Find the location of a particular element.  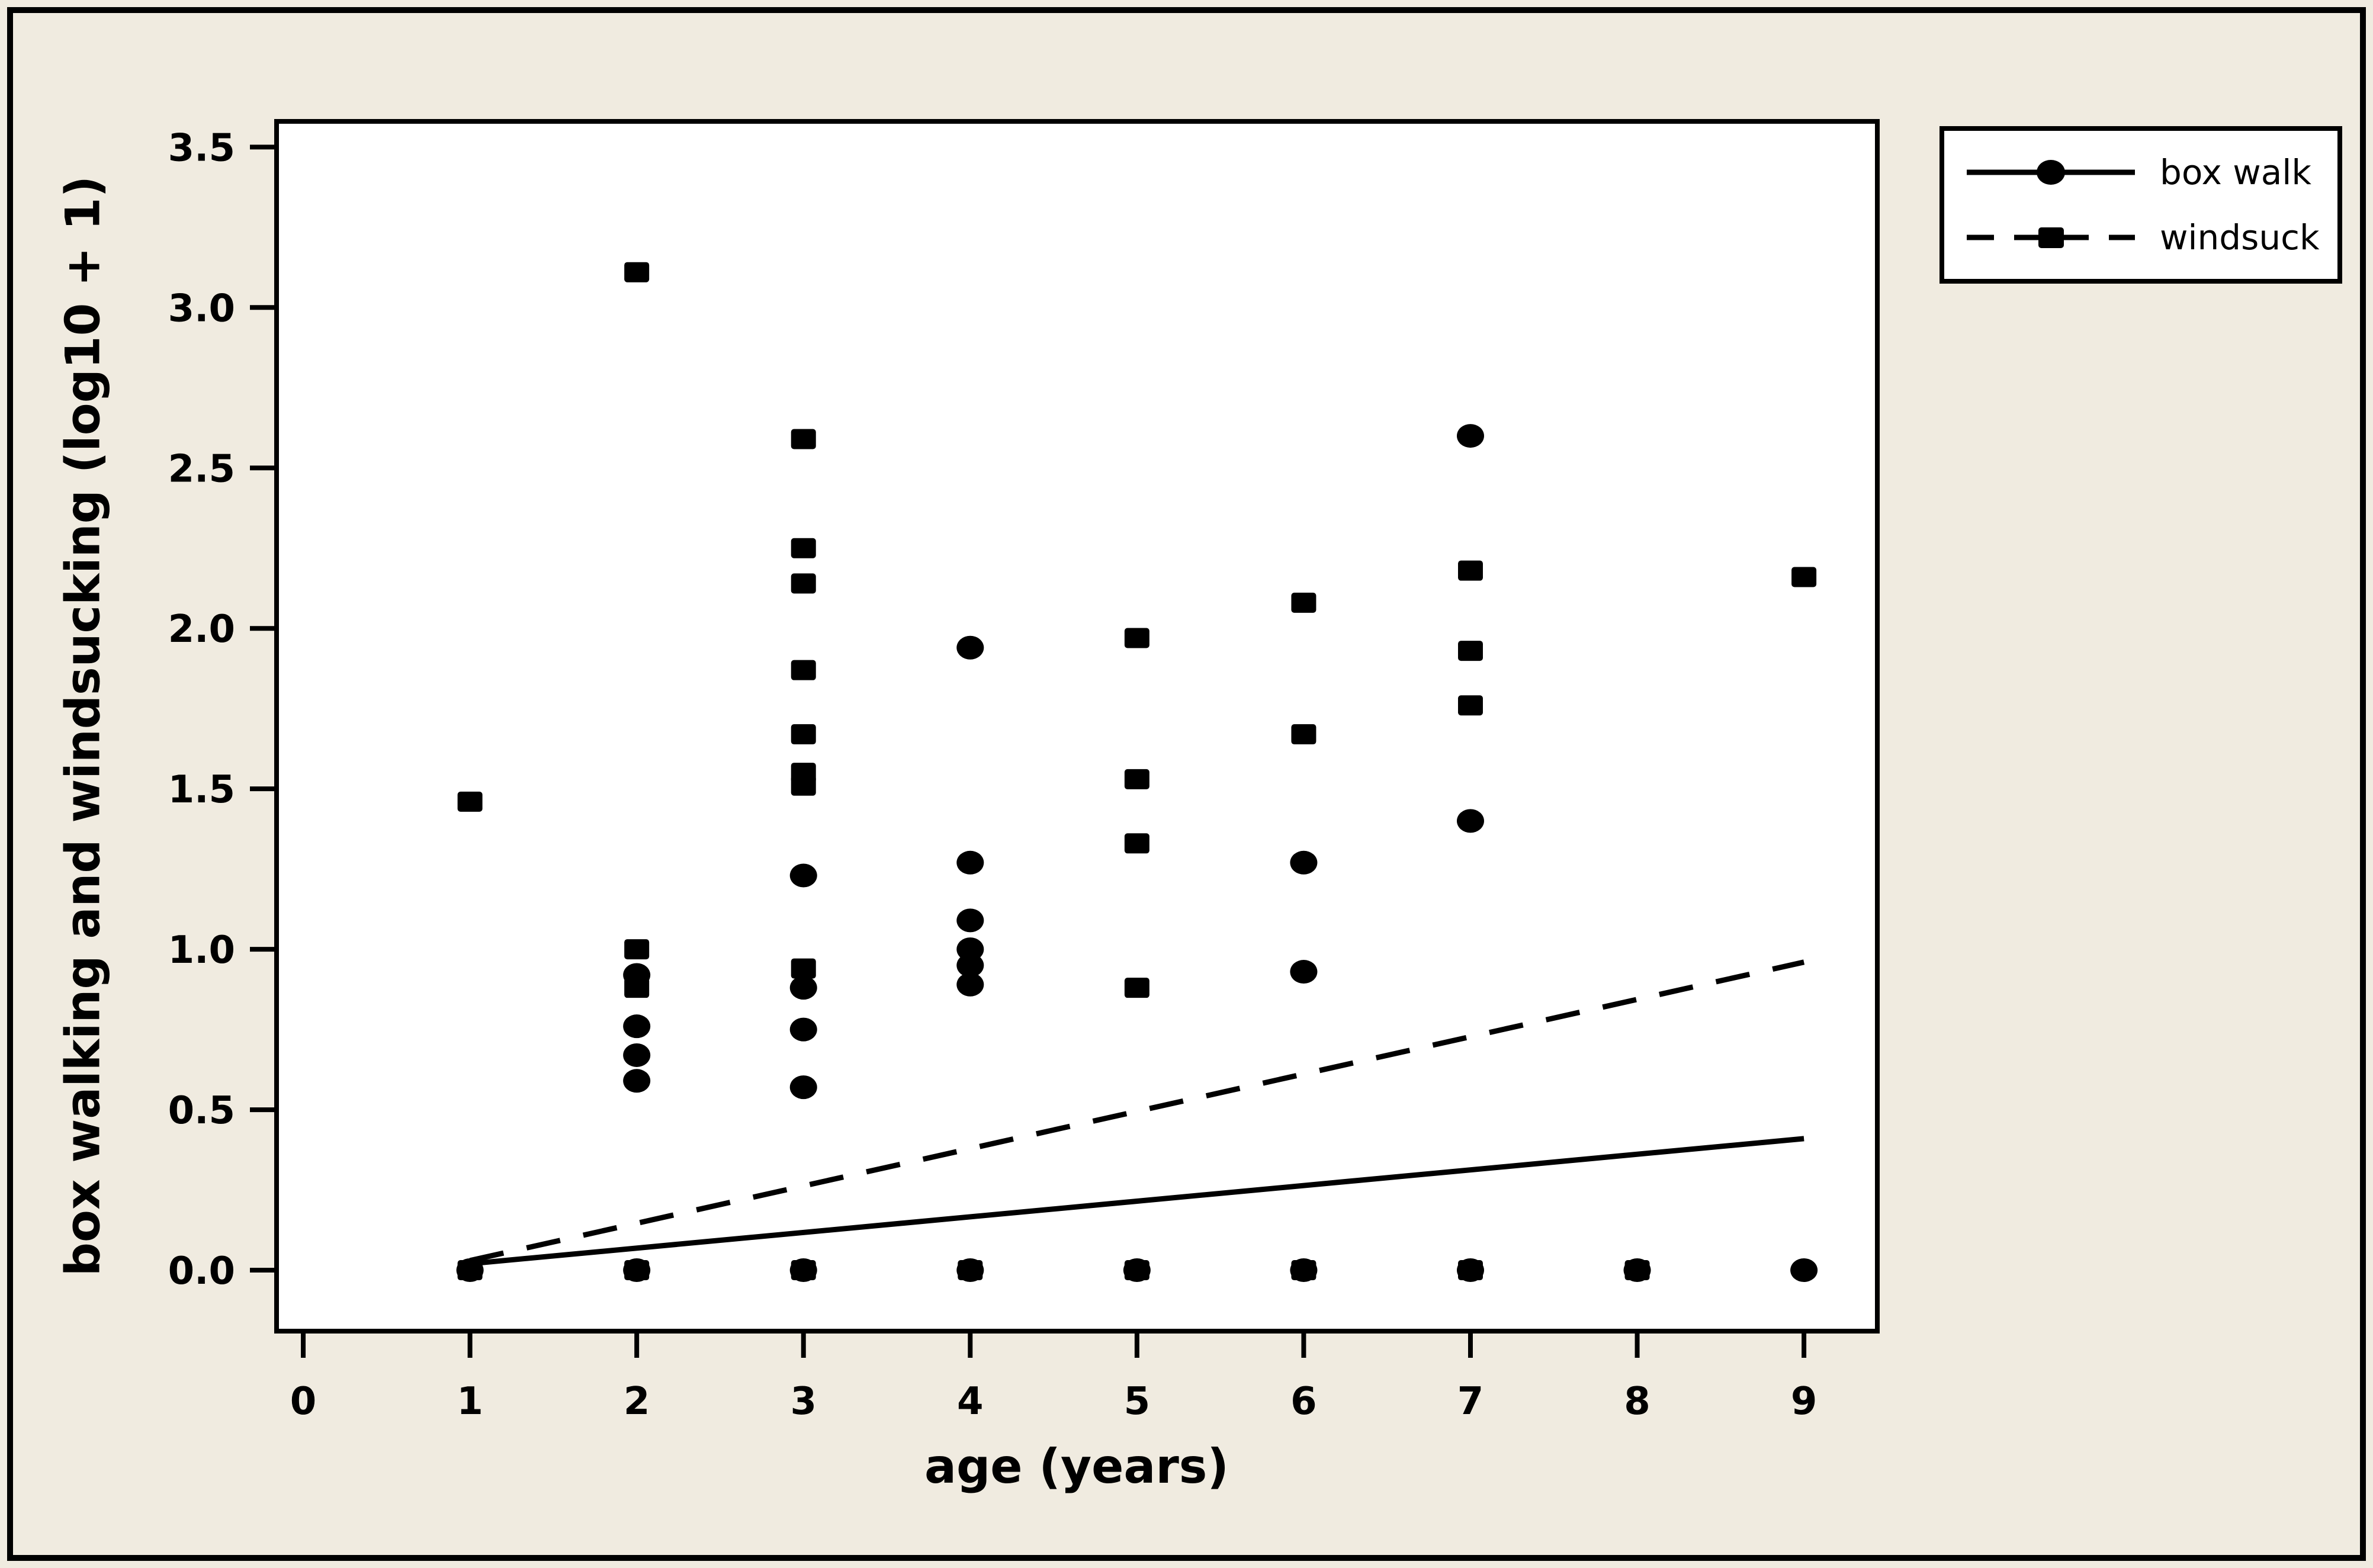

x-tick-label: 6 is located at coordinates (1303, 1402).